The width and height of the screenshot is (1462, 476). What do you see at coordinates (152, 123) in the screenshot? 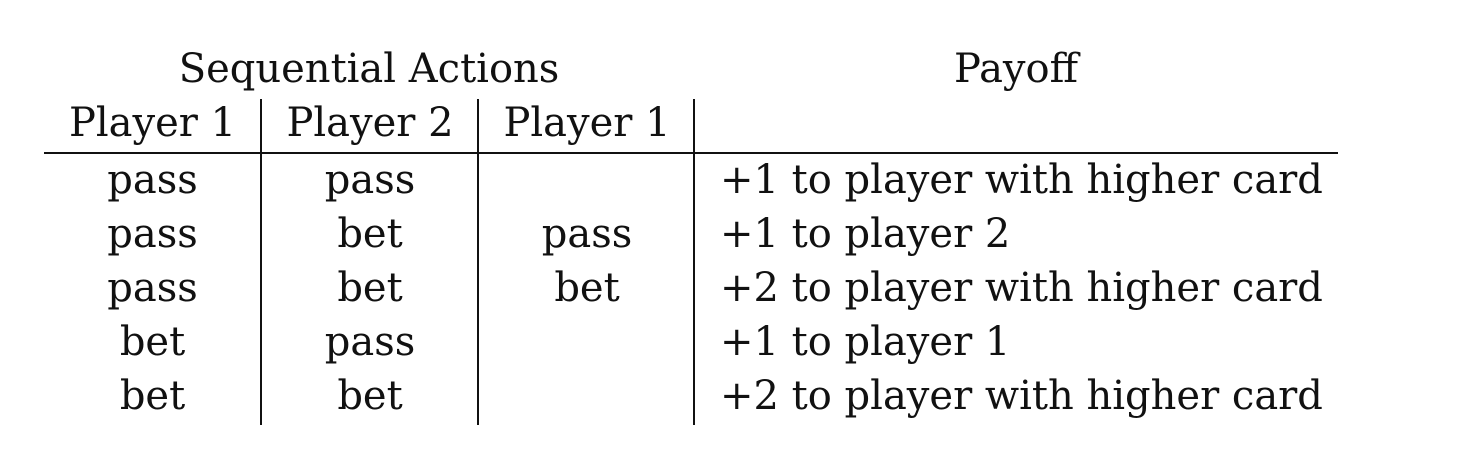
I see `column-header-player-1: Player 1` at bounding box center [152, 123].